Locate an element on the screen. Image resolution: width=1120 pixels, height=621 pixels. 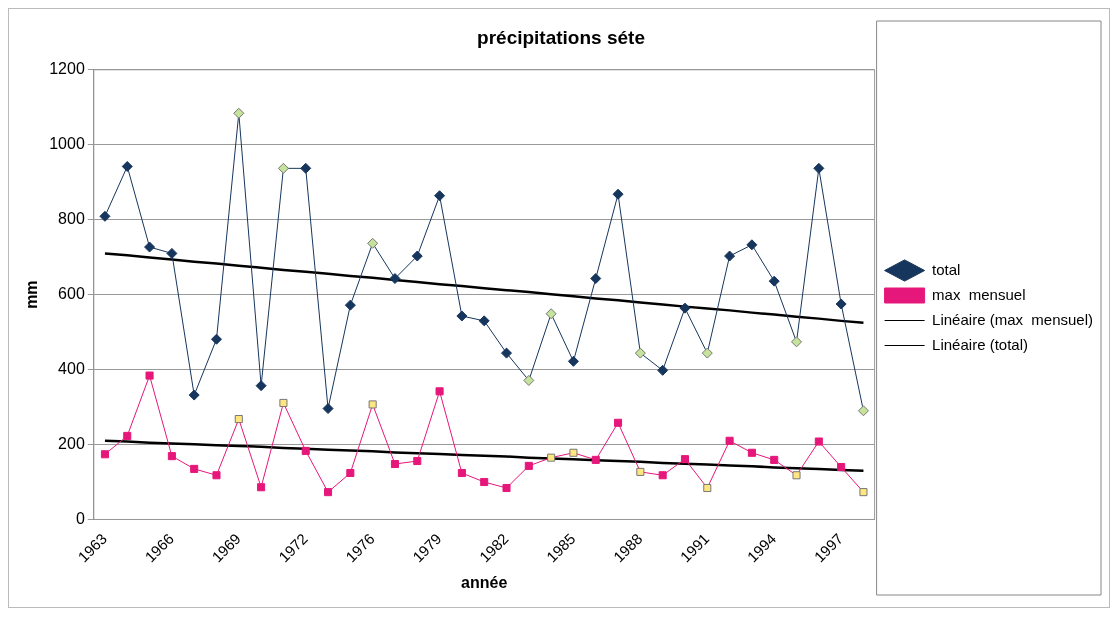
y-tick-label: 1200 is located at coordinates (67, 69).